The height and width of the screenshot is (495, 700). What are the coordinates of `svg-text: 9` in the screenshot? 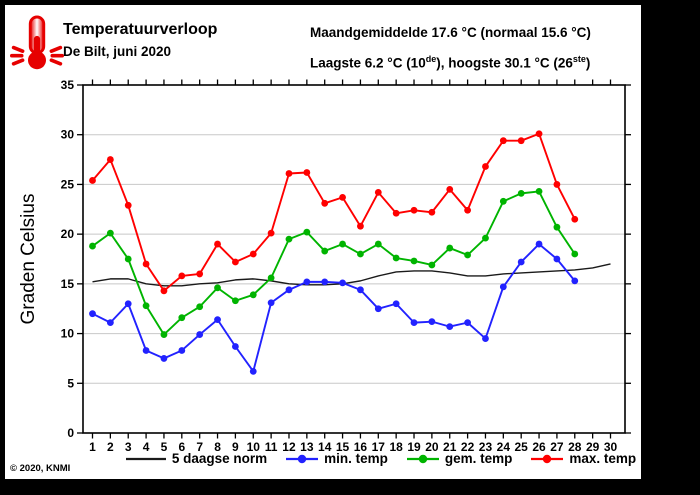 It's located at (235, 447).